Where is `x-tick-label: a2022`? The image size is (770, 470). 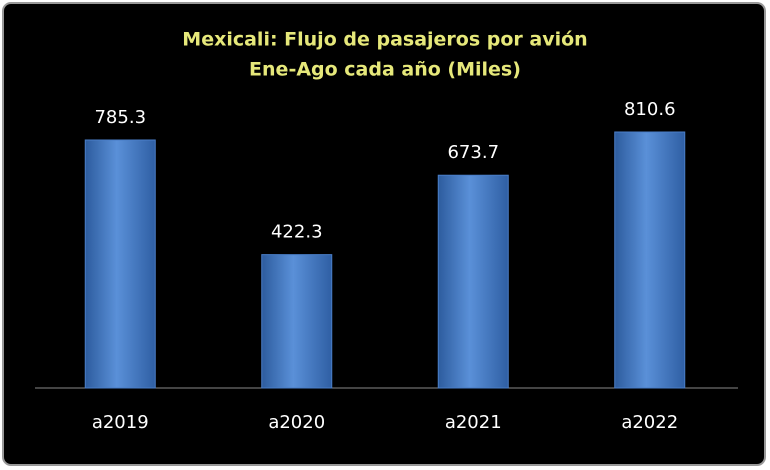 x-tick-label: a2022 is located at coordinates (649, 422).